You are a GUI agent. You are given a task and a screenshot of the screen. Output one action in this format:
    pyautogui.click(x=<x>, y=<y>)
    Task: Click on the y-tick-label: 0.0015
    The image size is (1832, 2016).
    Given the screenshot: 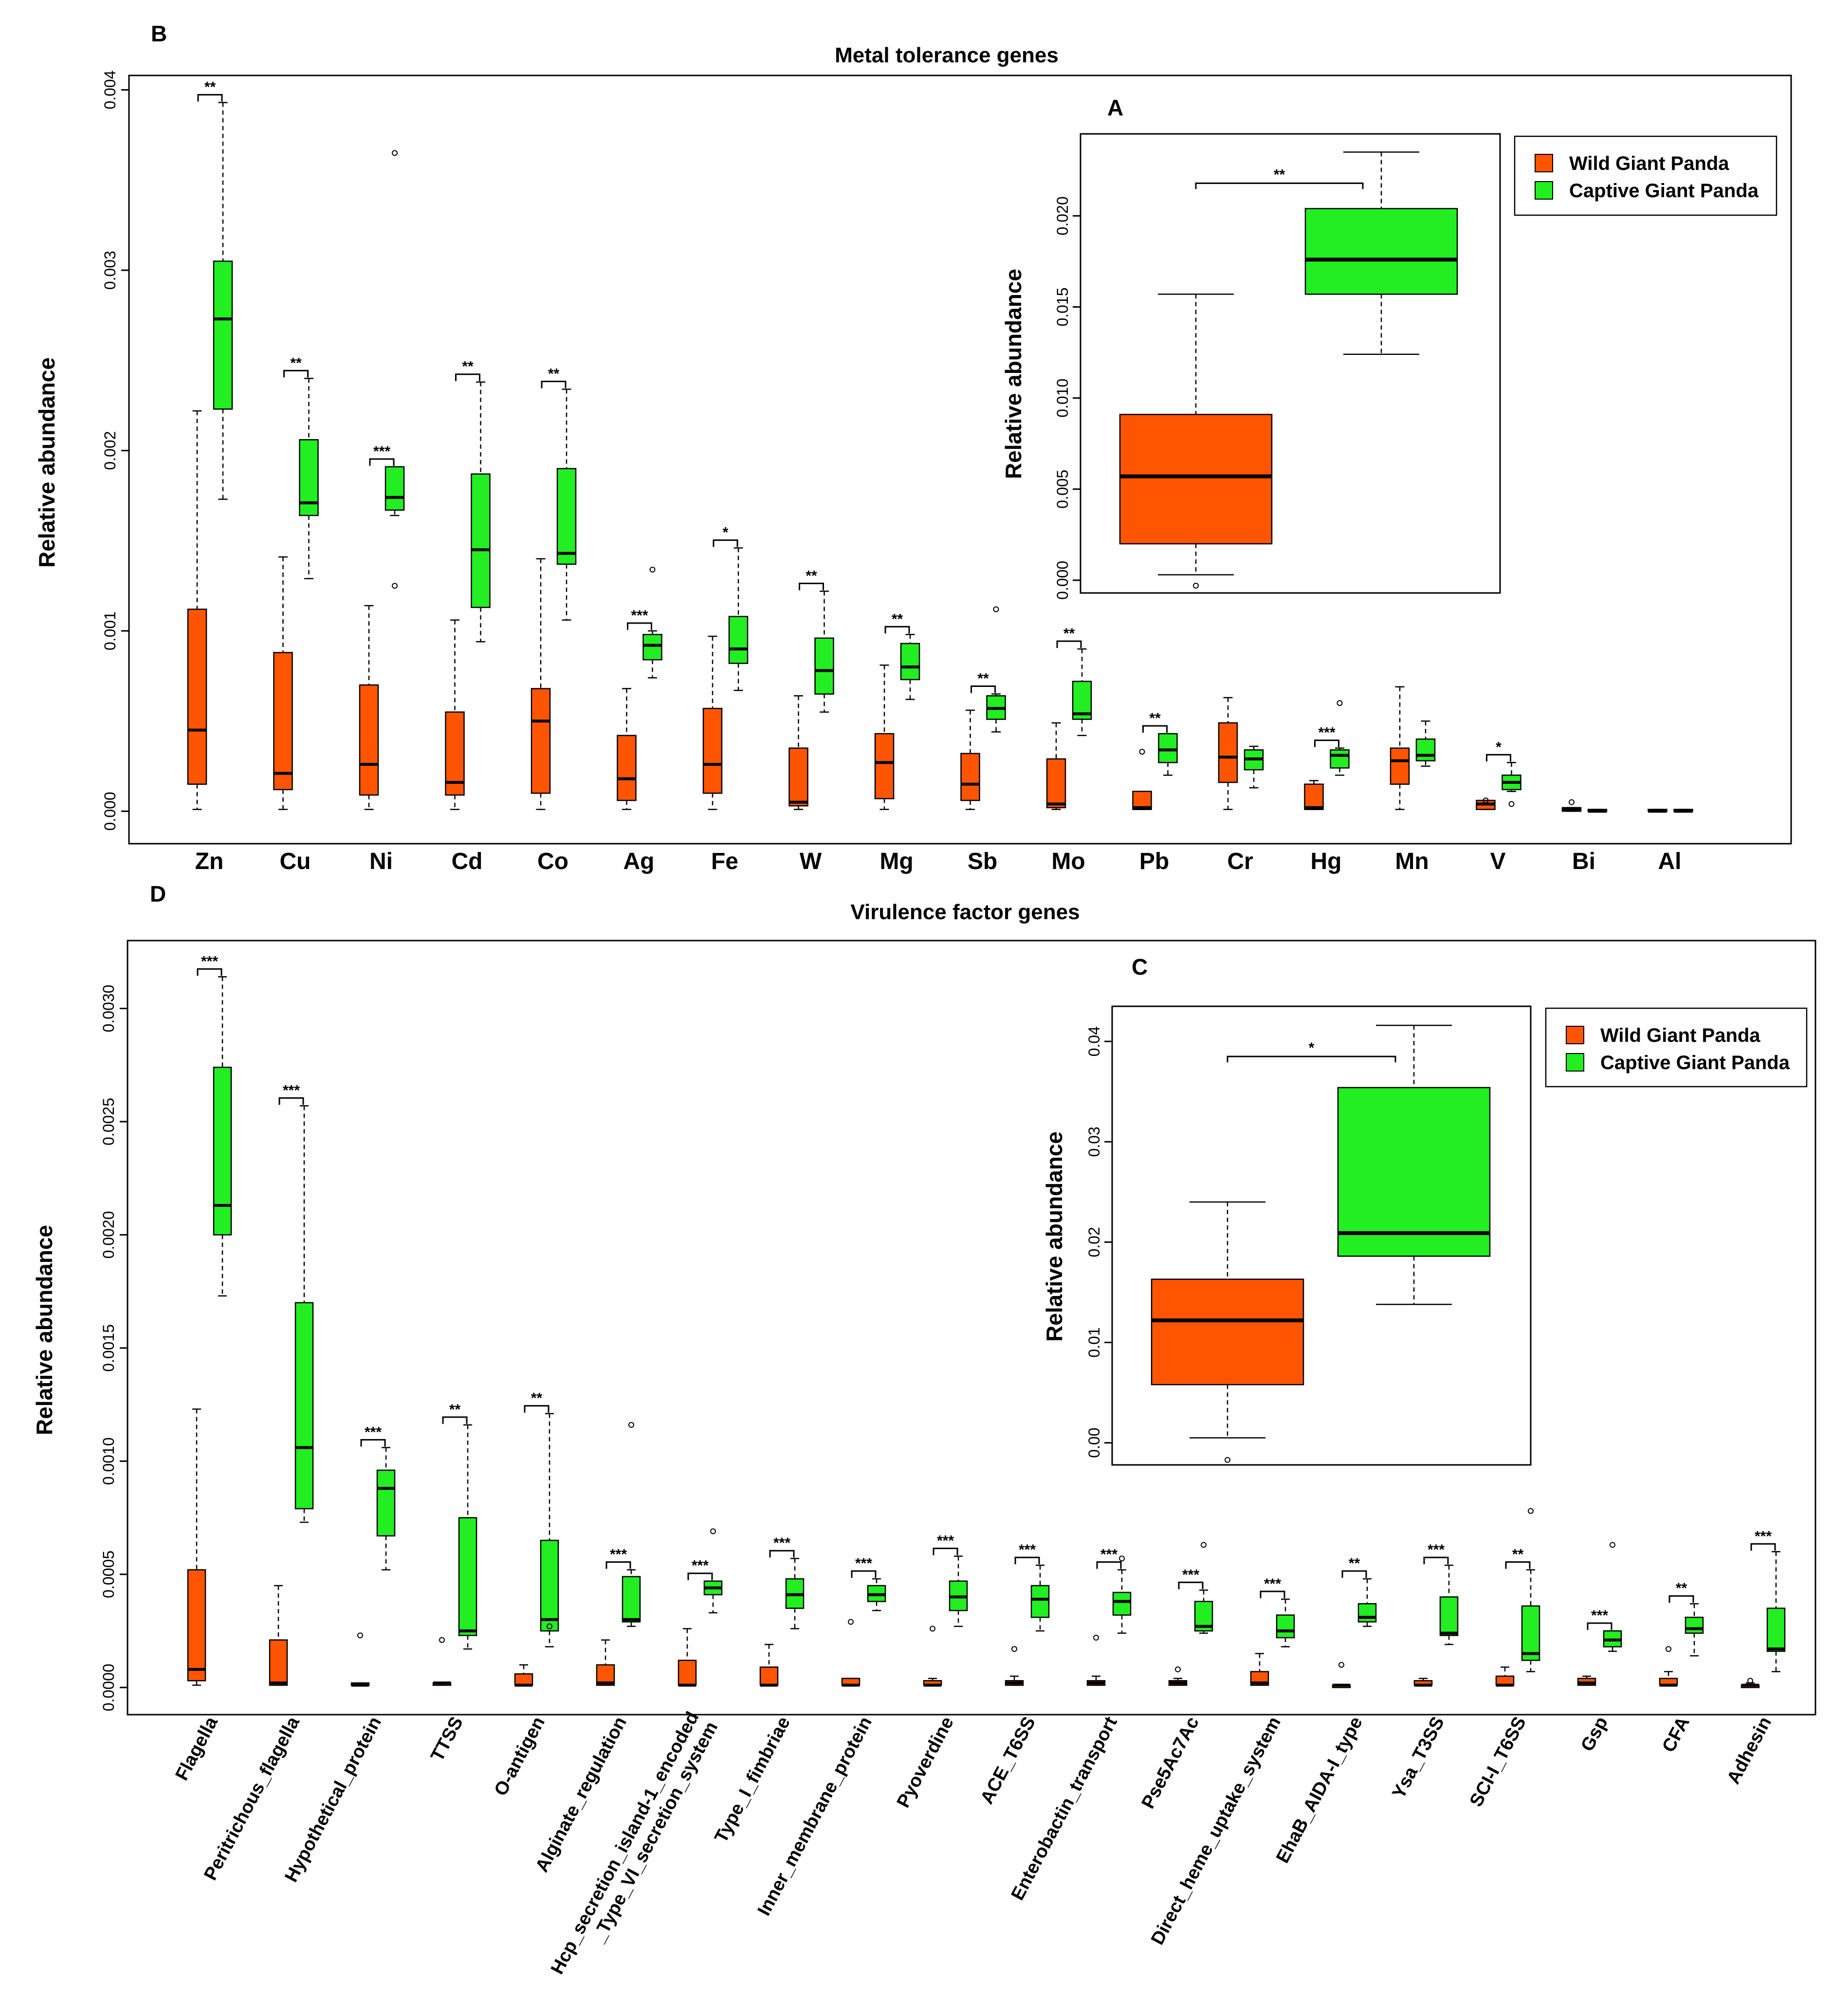 What is the action you would take?
    pyautogui.click(x=108, y=1348)
    